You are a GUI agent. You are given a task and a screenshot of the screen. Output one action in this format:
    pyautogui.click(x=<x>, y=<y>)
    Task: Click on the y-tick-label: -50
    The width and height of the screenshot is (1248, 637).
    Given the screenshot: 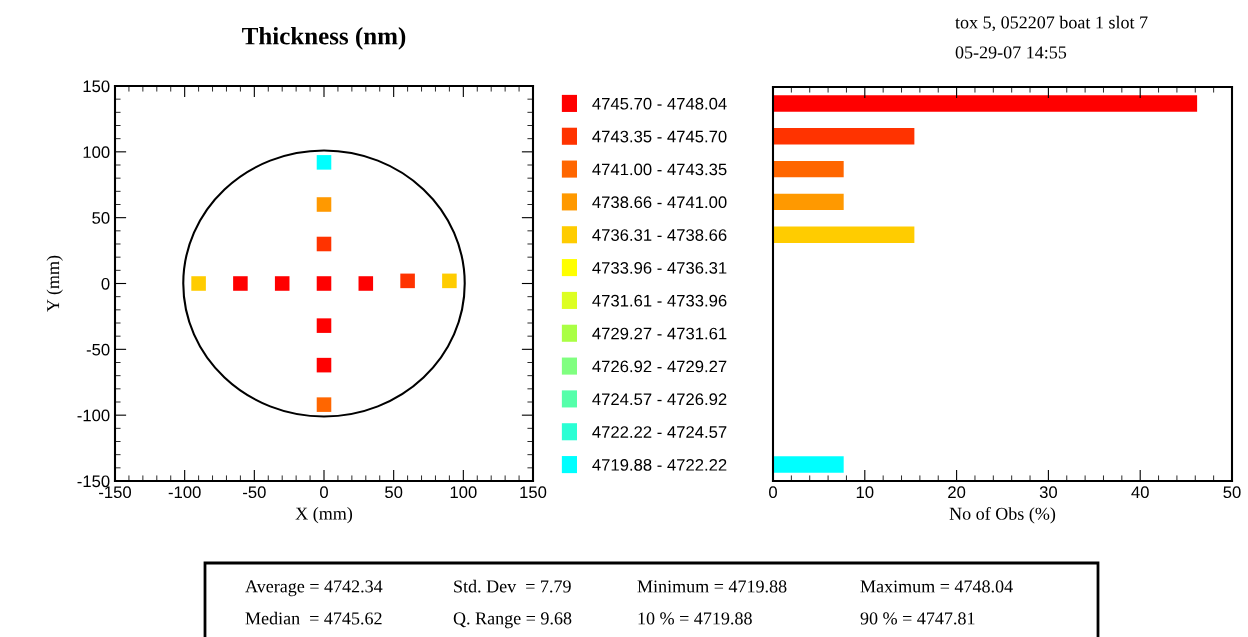 What is the action you would take?
    pyautogui.click(x=98, y=349)
    